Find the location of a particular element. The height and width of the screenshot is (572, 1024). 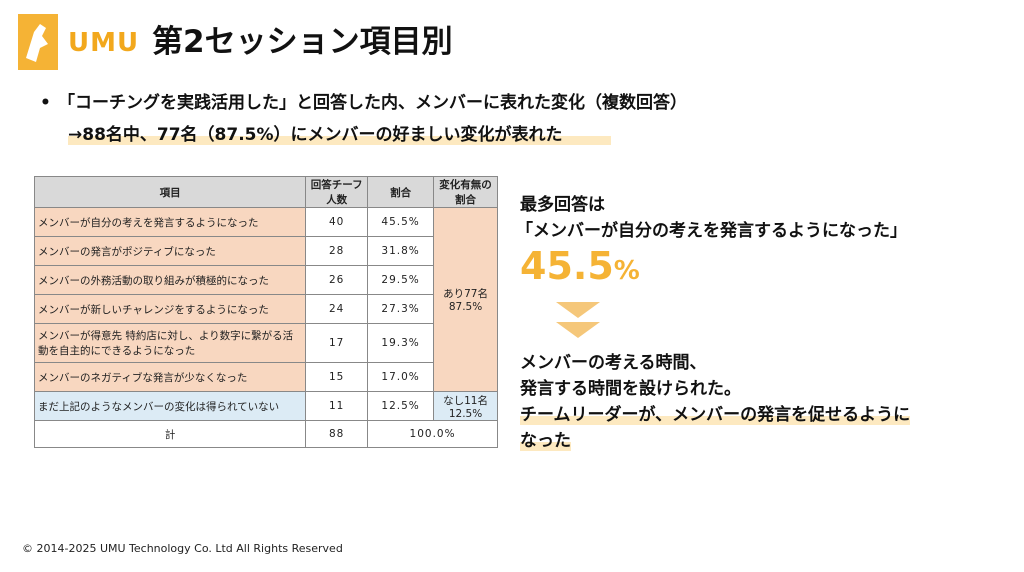

row-count: 24 is located at coordinates (337, 309).